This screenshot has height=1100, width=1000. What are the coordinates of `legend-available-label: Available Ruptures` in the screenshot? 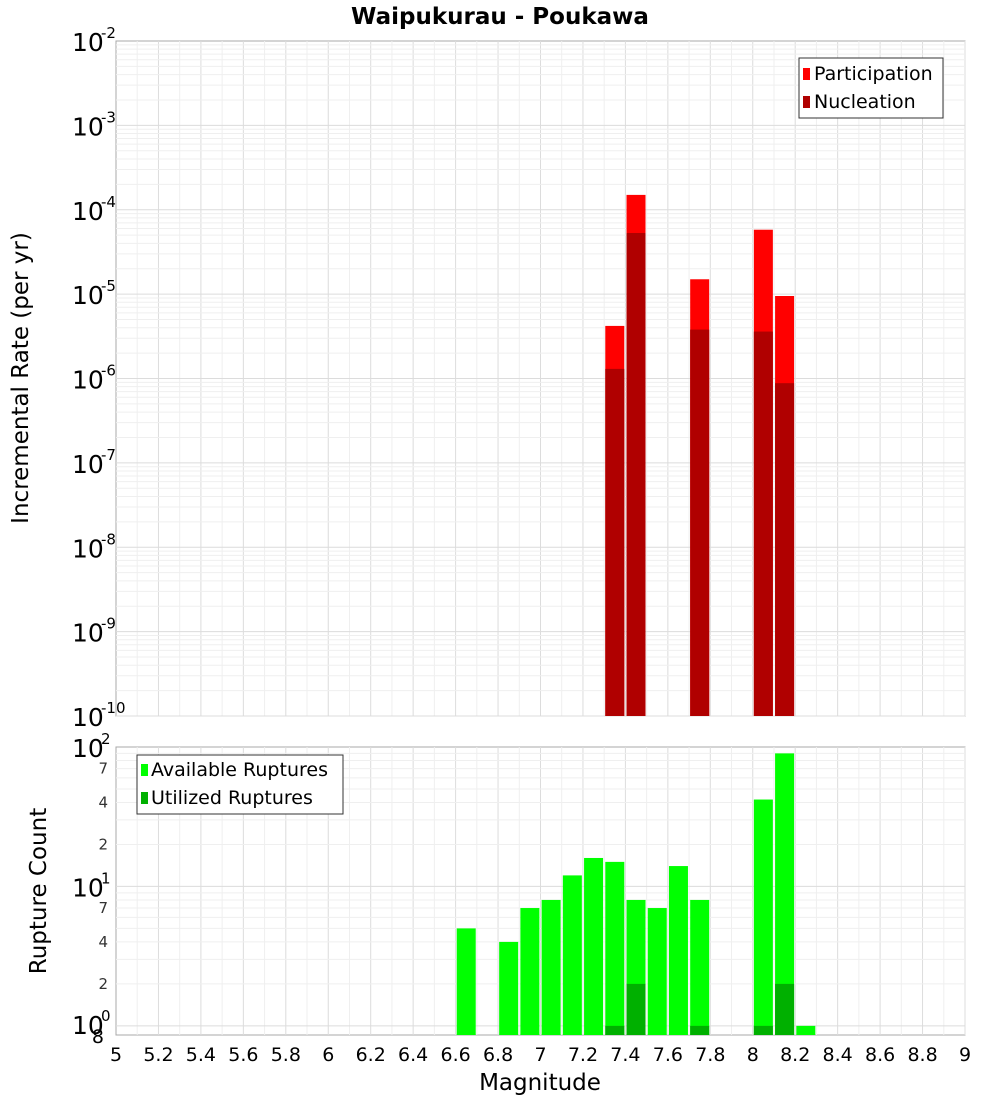 It's located at (239, 770).